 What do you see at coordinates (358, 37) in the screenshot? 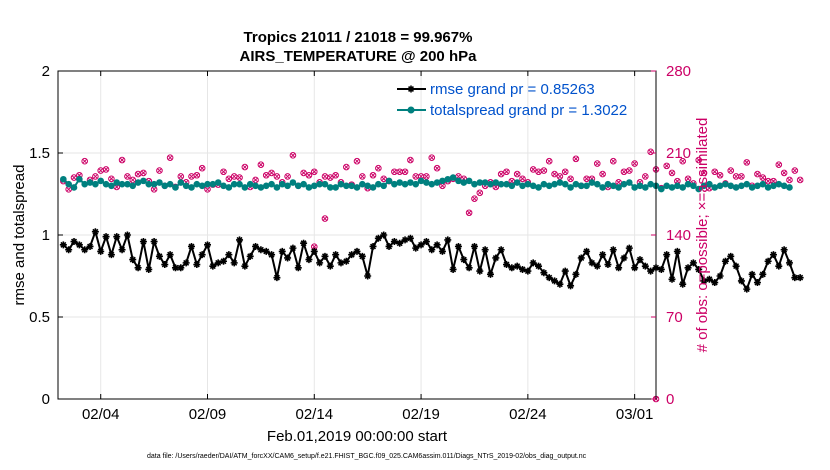
I see `chart-title: Tropics 21011 / 21018 = 99.967%` at bounding box center [358, 37].